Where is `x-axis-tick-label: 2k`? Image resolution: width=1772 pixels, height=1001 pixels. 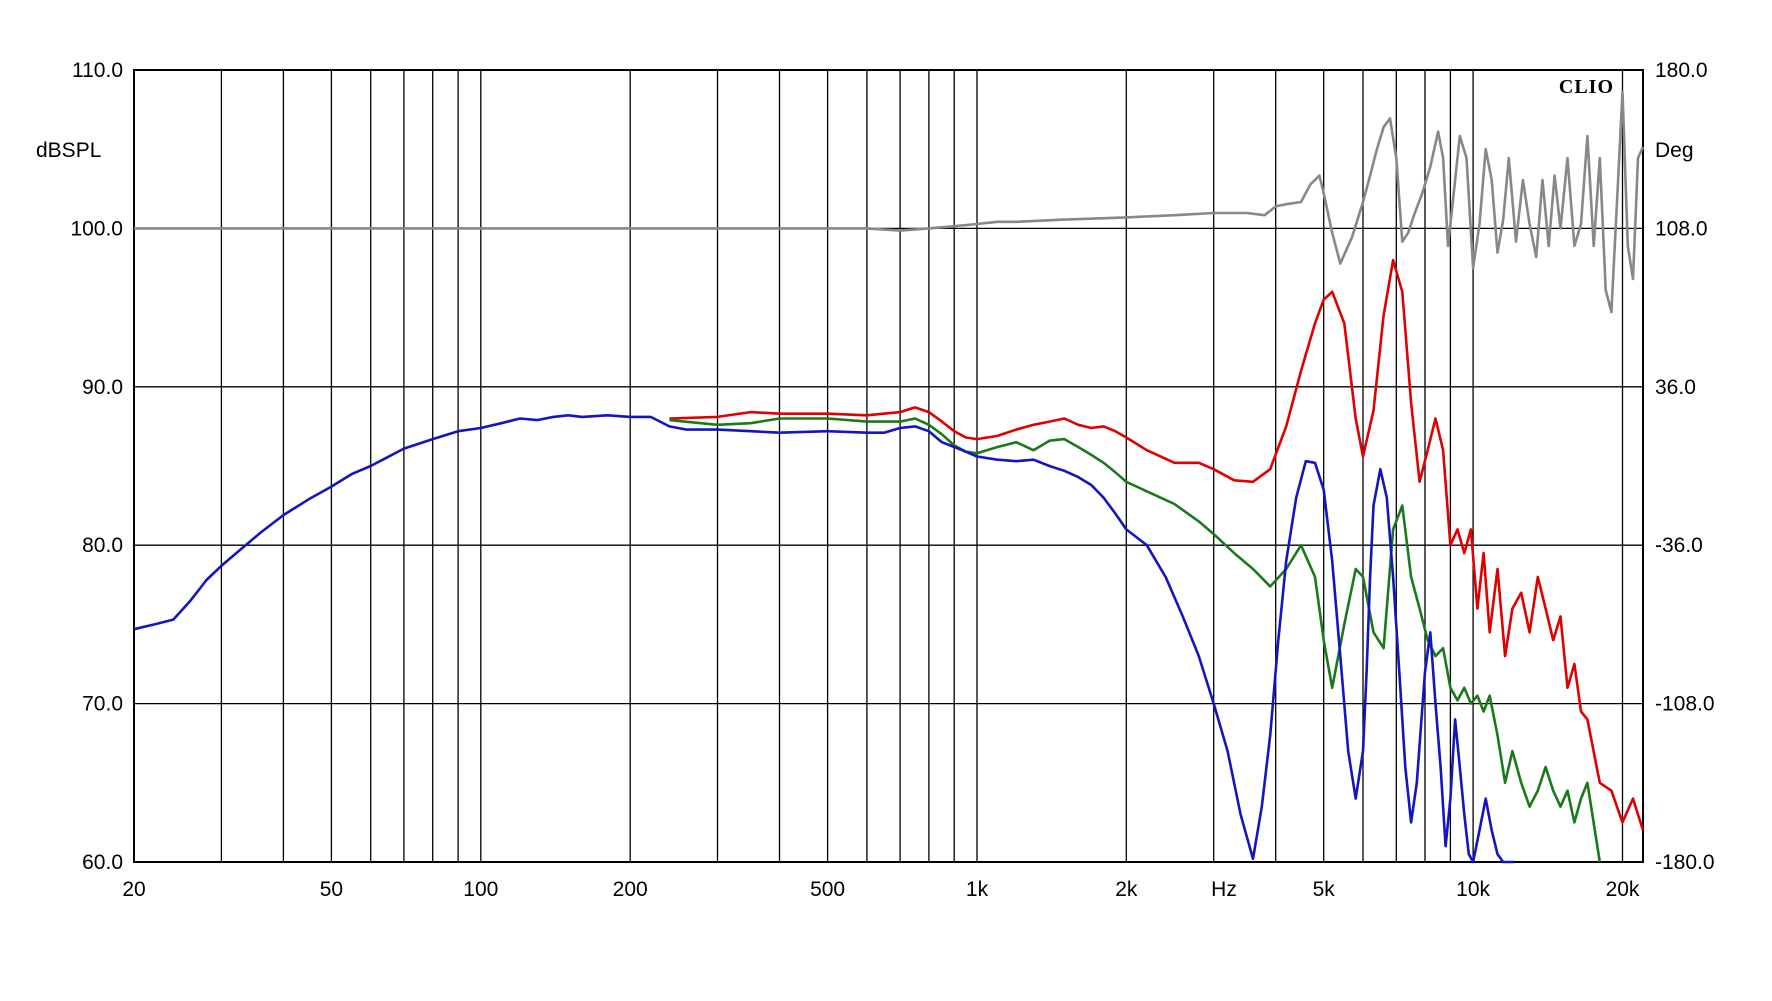
x-axis-tick-label: 2k is located at coordinates (1126, 889).